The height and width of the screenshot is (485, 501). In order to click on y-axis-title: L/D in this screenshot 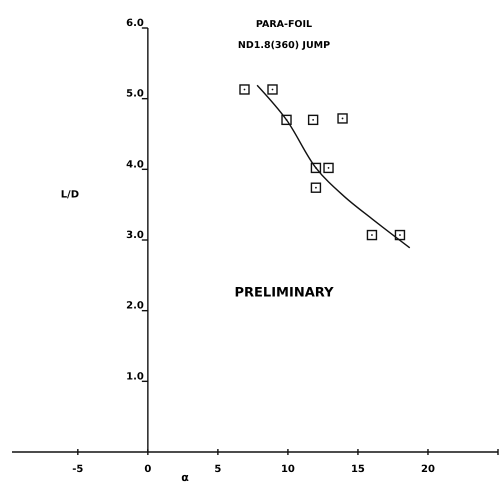, I will do `click(70, 195)`.